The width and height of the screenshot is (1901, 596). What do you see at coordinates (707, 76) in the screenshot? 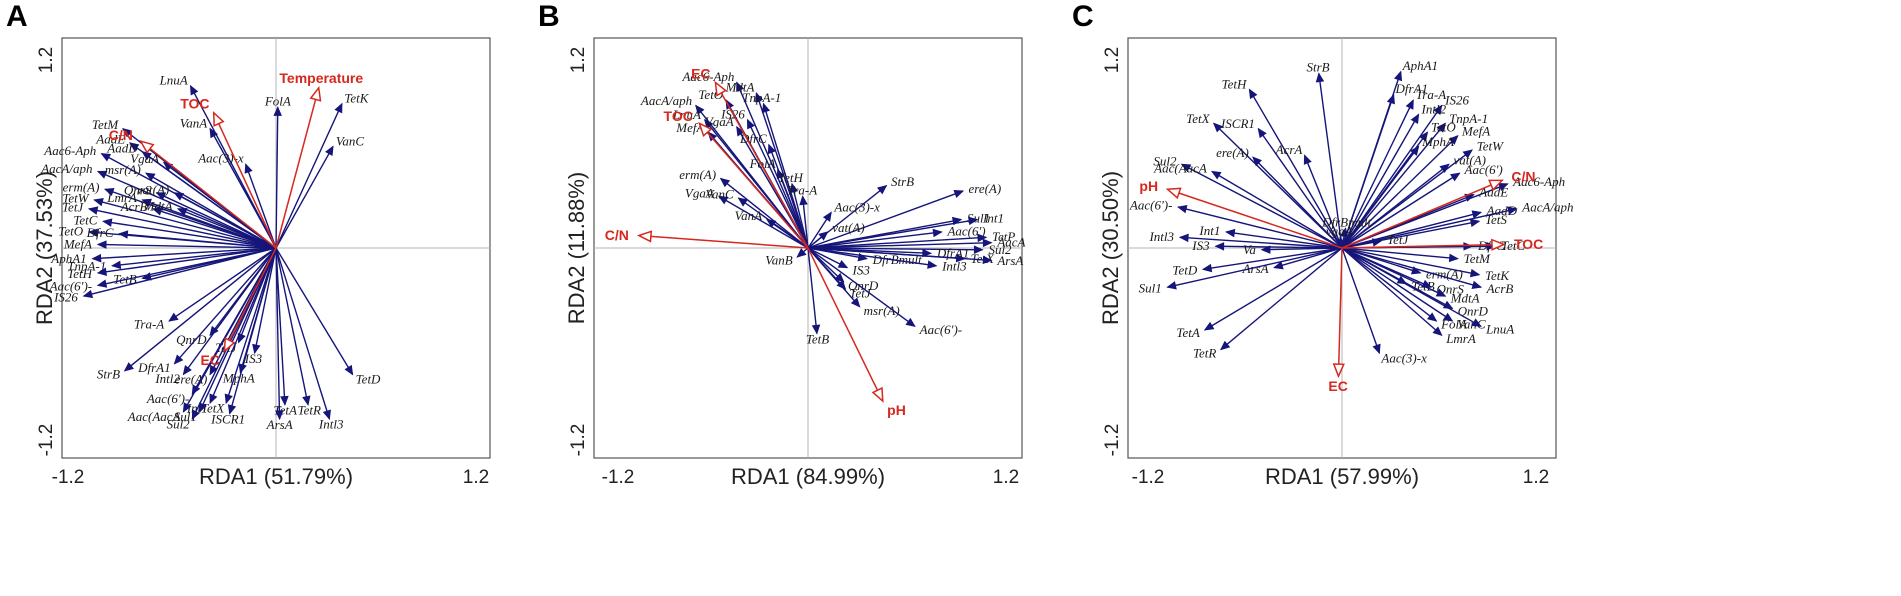
I see `panel-b-species-label-aac6-aph-0: Aac6-Aph` at bounding box center [707, 76].